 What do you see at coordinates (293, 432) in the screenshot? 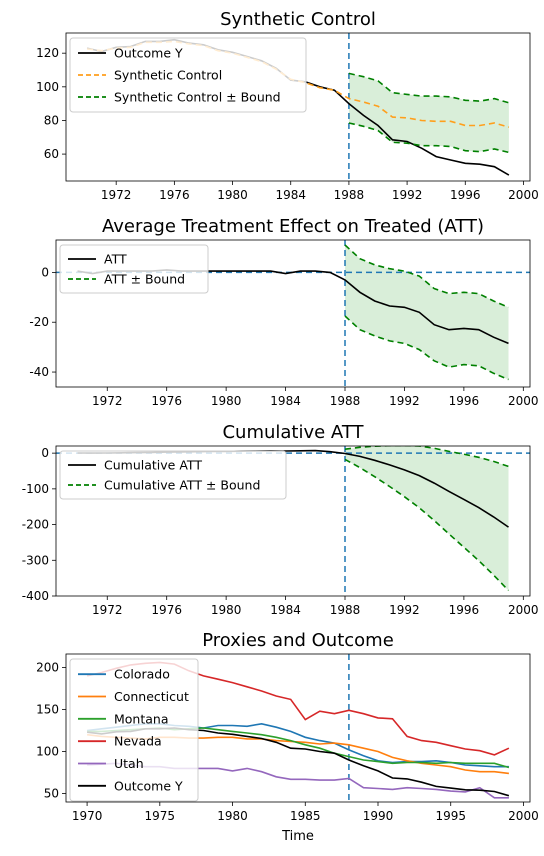
I see `chart-title: Cumulative ATT` at bounding box center [293, 432].